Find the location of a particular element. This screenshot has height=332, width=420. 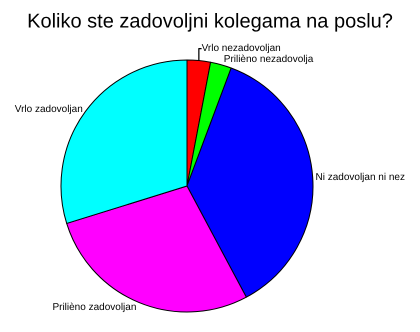

chart-title: Koliko ste zadovoljni kolegama na poslu? is located at coordinates (210, 21).